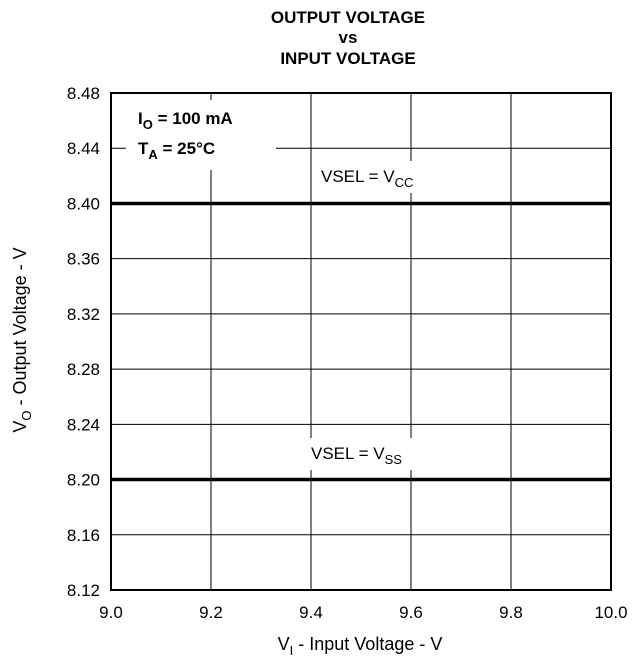  Describe the element at coordinates (83, 93) in the screenshot. I see `y-tick-label: 8.48` at that location.